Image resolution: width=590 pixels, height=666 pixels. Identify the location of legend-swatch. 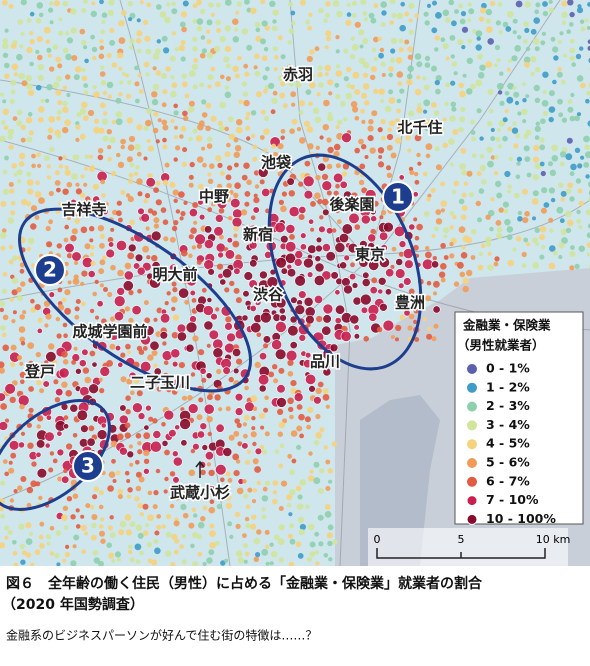
(472, 463).